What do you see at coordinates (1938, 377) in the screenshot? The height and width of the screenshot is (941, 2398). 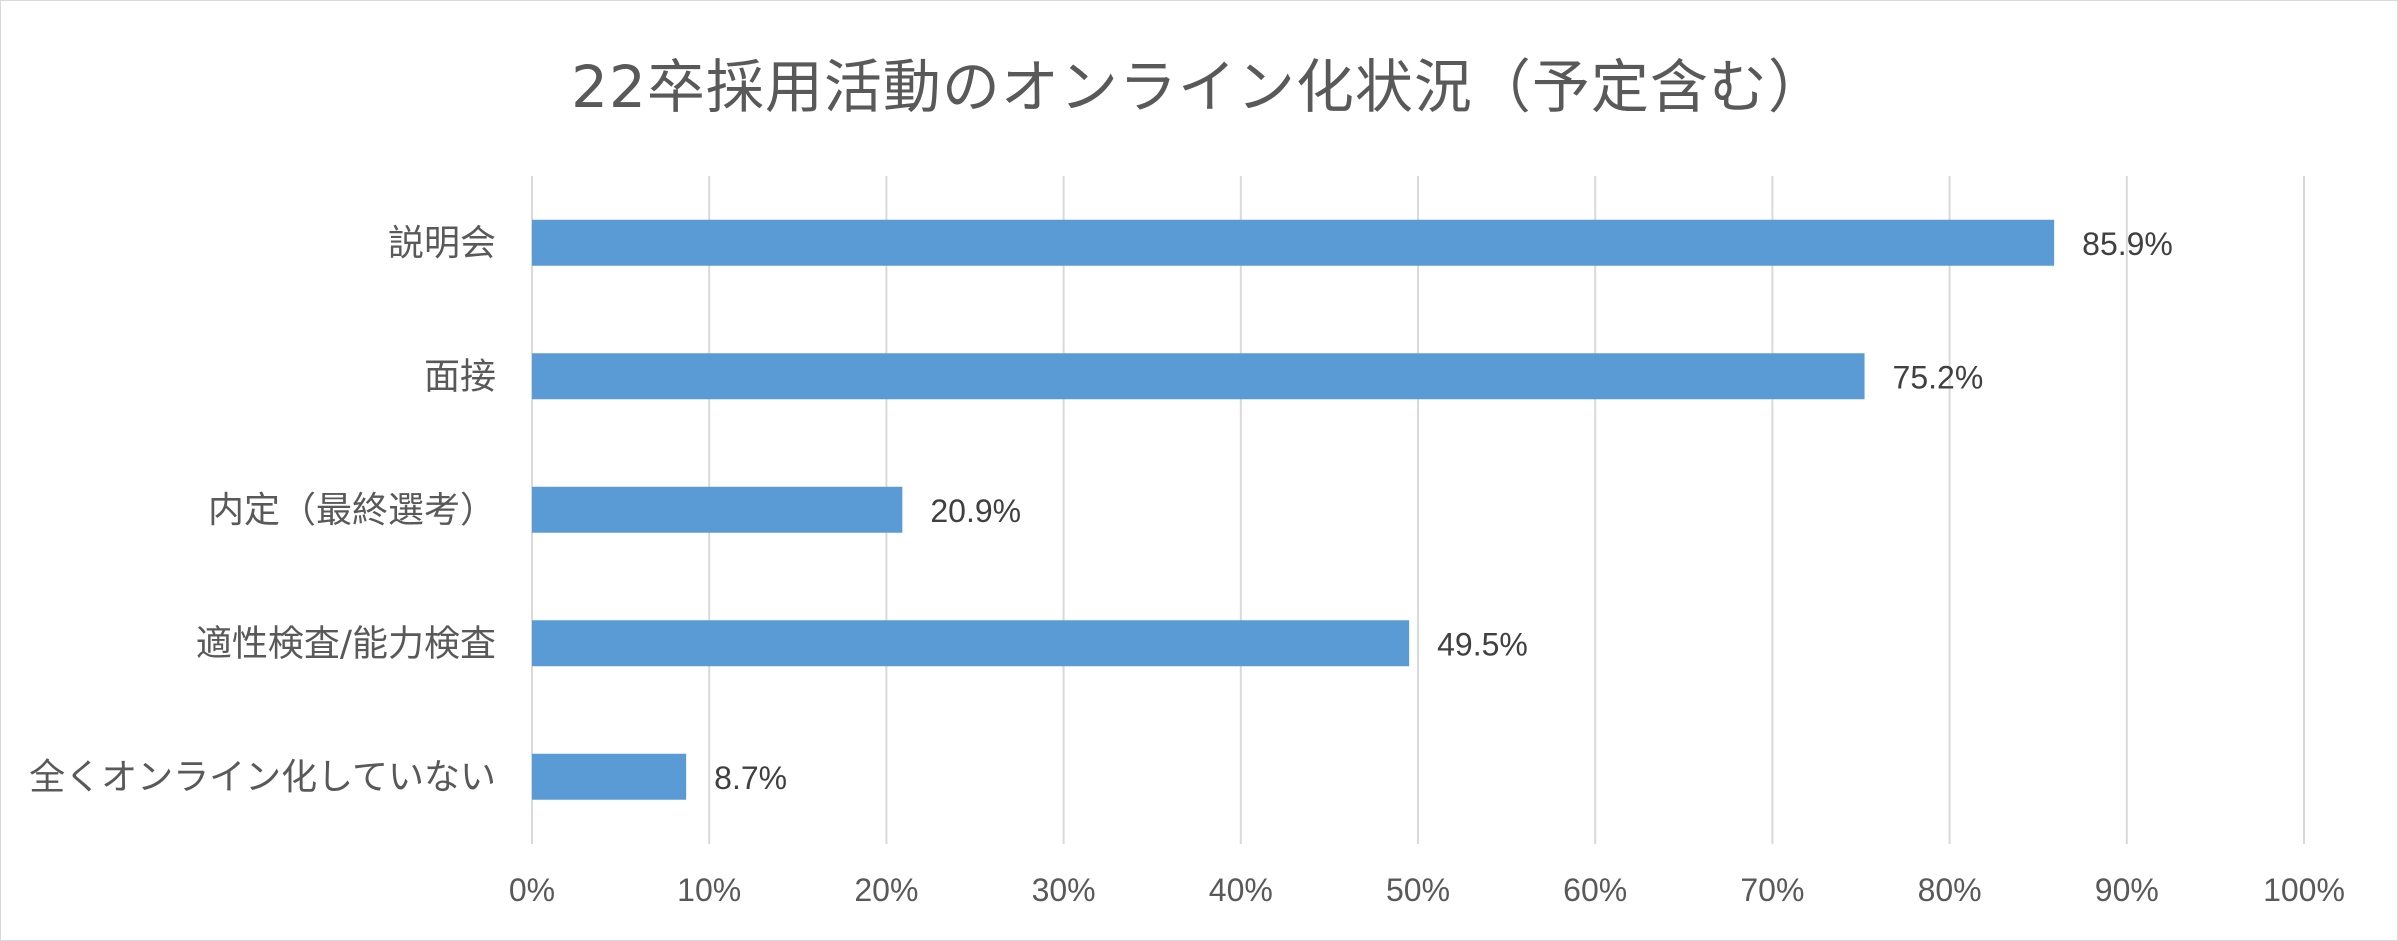 I see `data-label: 75.2%` at bounding box center [1938, 377].